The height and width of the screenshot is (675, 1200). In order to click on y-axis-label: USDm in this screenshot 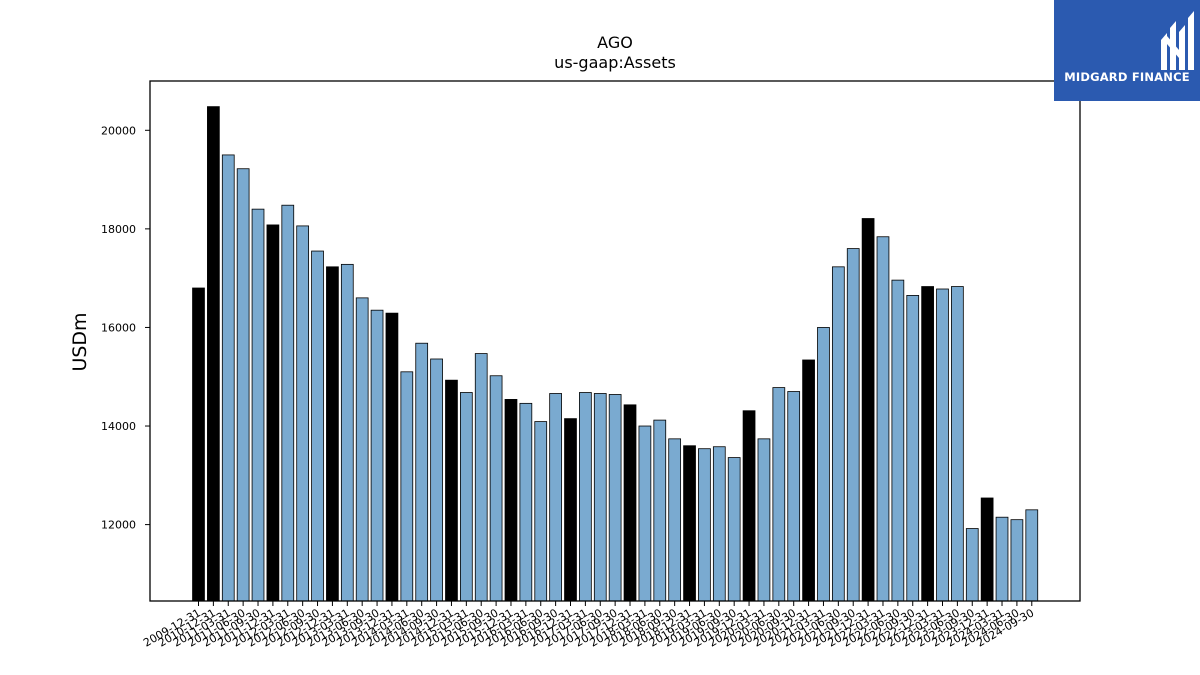, I will do `click(80, 341)`.